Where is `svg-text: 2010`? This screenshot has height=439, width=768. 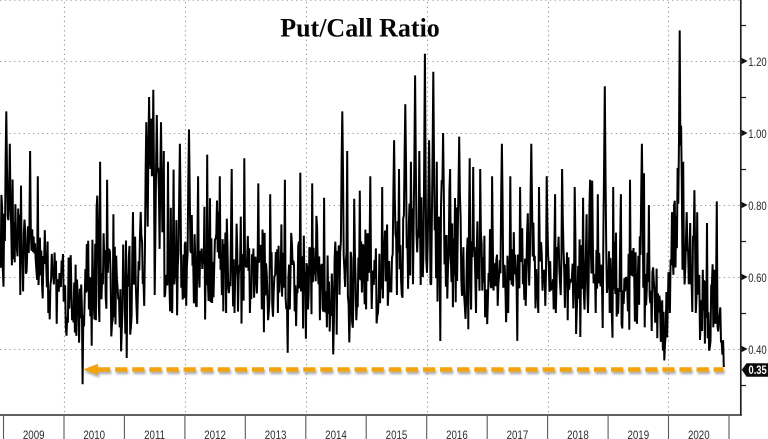 svg-text: 2010 is located at coordinates (94, 434).